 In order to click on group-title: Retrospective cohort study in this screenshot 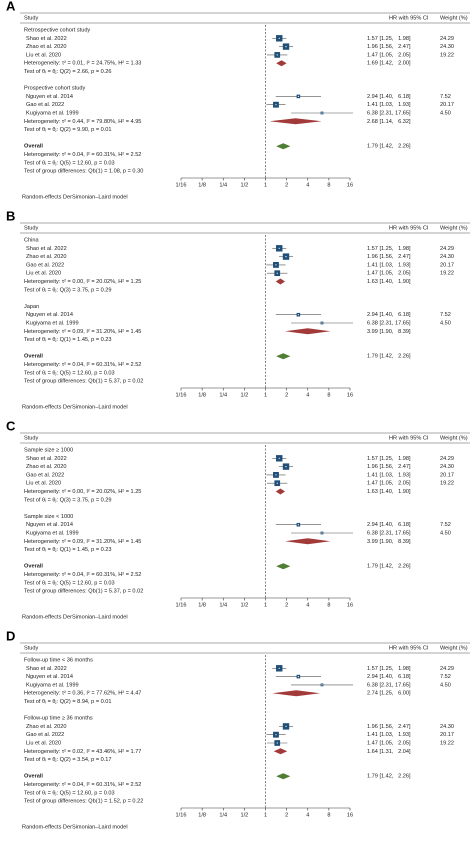, I will do `click(57, 30)`.